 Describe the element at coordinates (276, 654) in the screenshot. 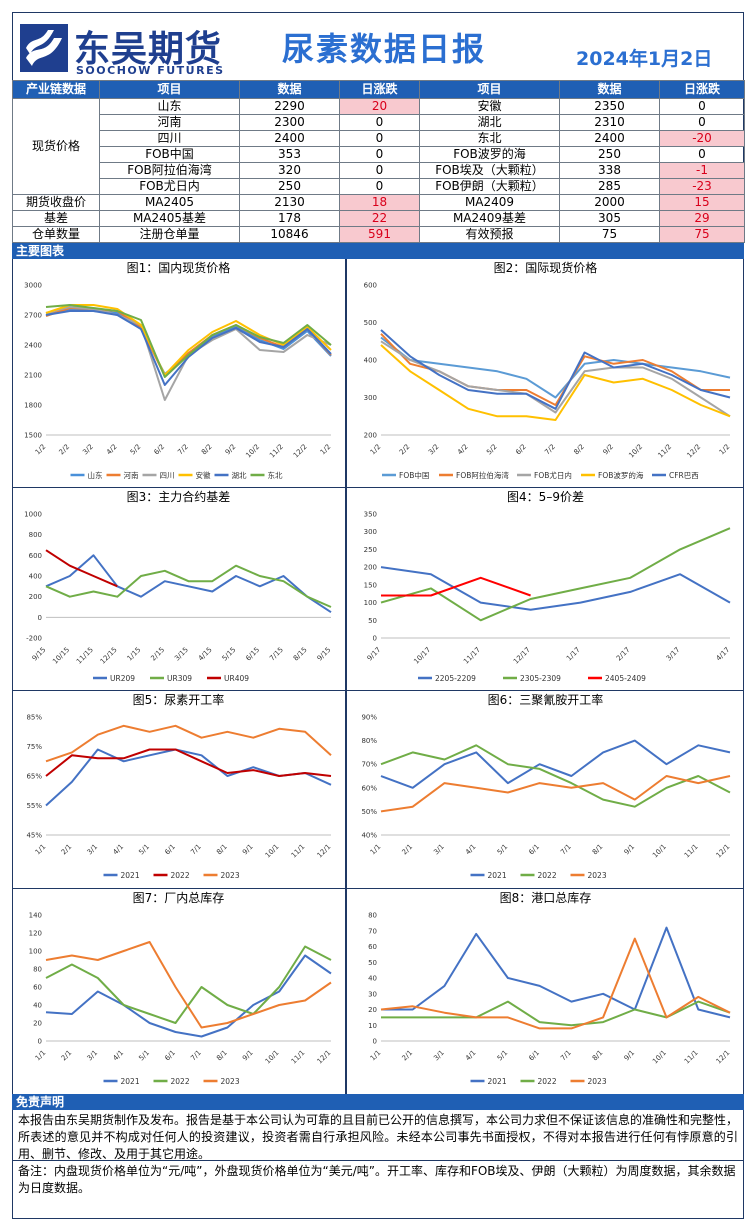

I see `x-tick-label: 7/15` at that location.